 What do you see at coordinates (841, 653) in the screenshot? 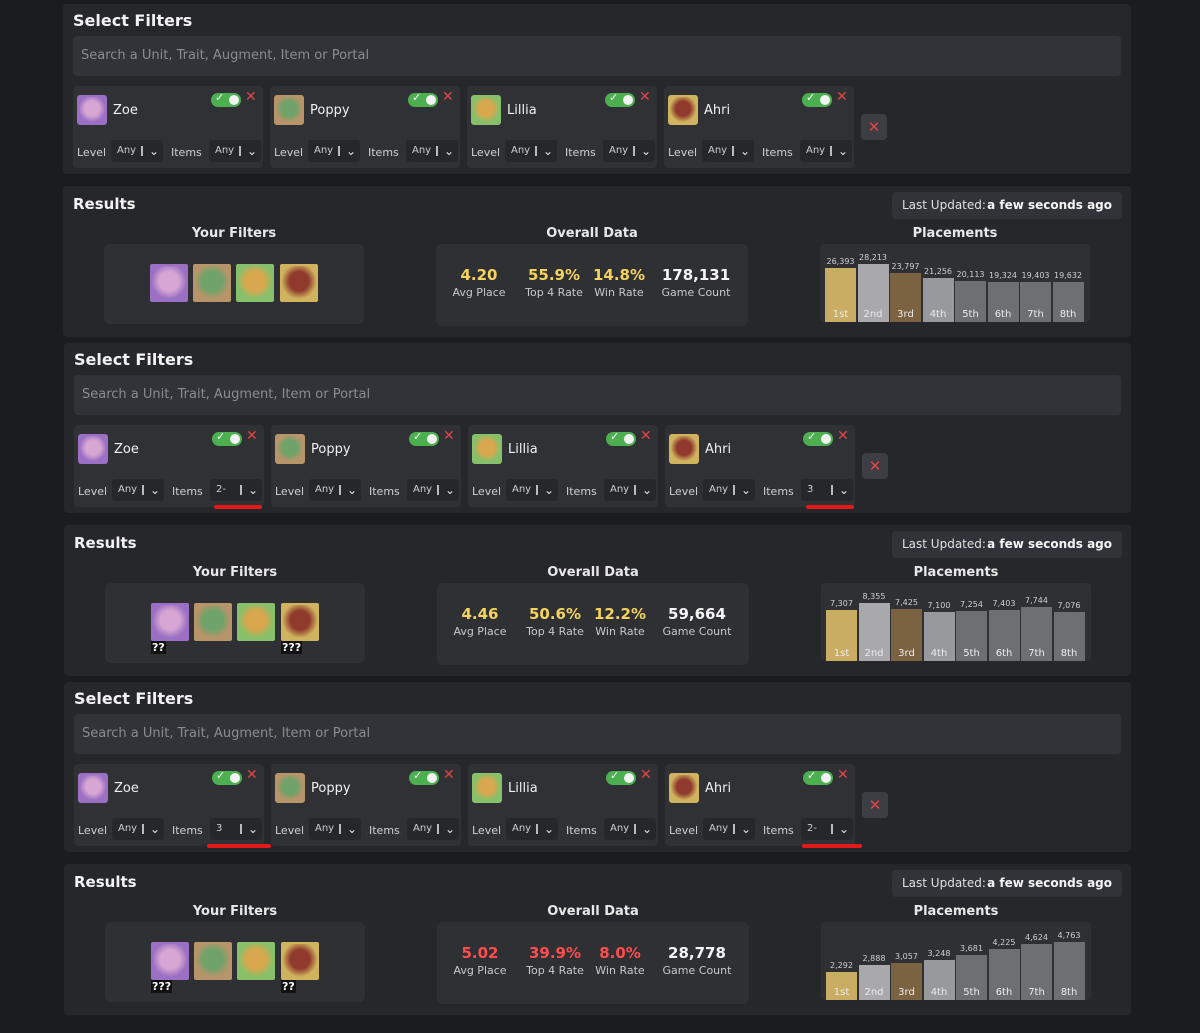
I see `placement-label: 1st` at bounding box center [841, 653].